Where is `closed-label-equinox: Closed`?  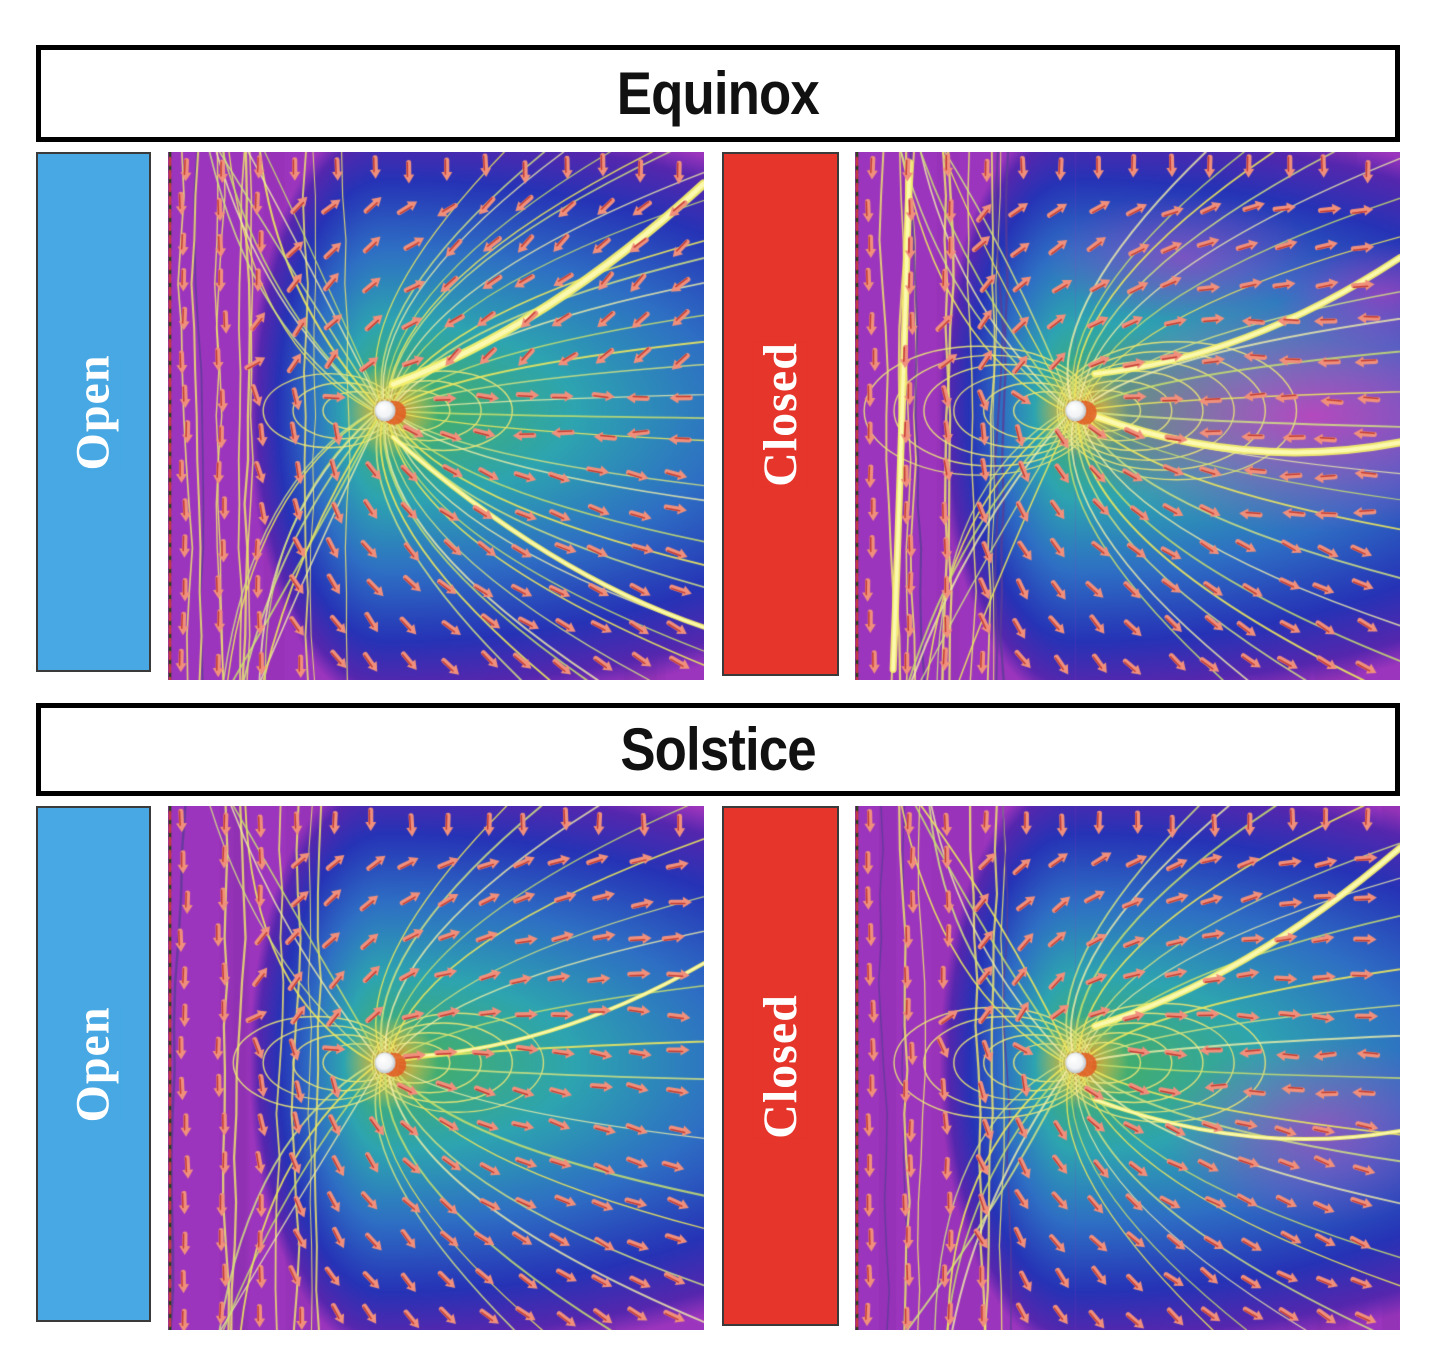 closed-label-equinox: Closed is located at coordinates (780, 414).